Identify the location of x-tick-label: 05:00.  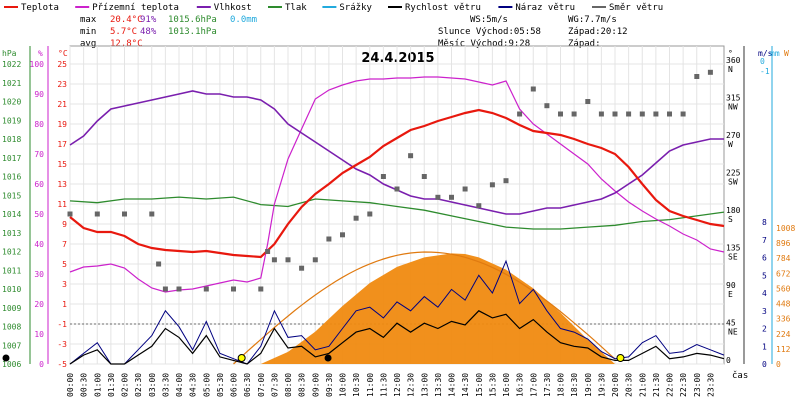
(206, 385).